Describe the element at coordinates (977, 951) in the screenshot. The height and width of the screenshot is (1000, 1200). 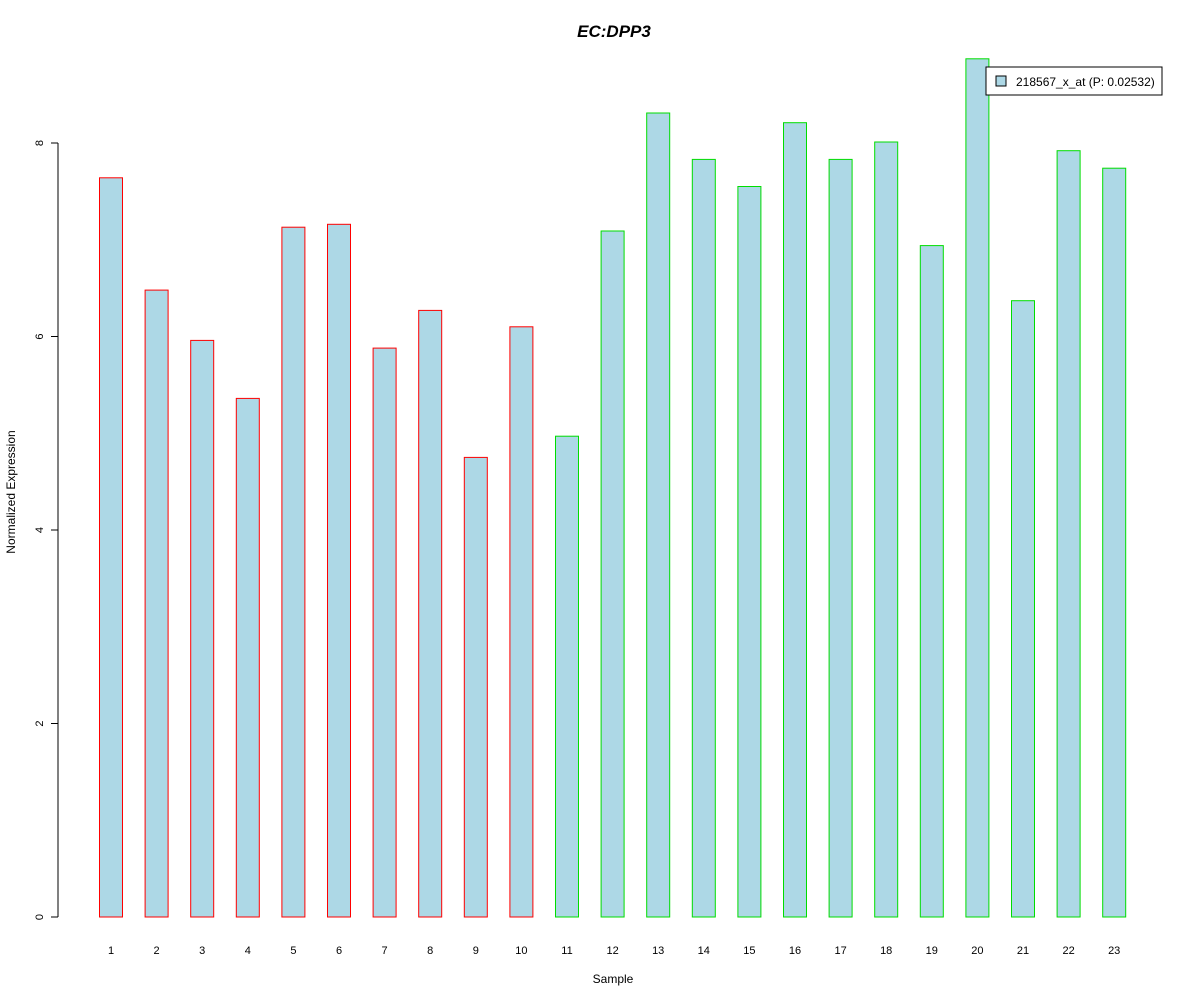
I see `x-tick-label: 20` at that location.